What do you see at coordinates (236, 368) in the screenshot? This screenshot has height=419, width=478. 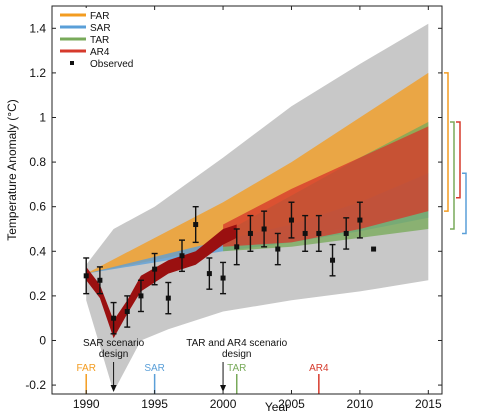 I see `report-marker-label: TAR` at bounding box center [236, 368].